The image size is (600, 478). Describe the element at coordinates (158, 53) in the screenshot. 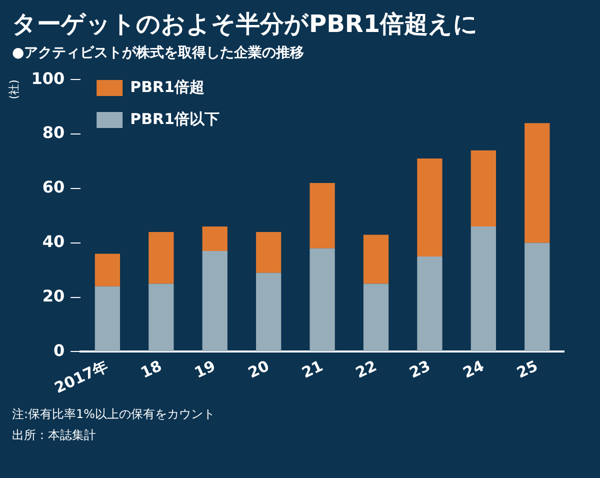

I see `chart-subtitle: ●アクティビストが株式を取得した企業の推移` at that location.